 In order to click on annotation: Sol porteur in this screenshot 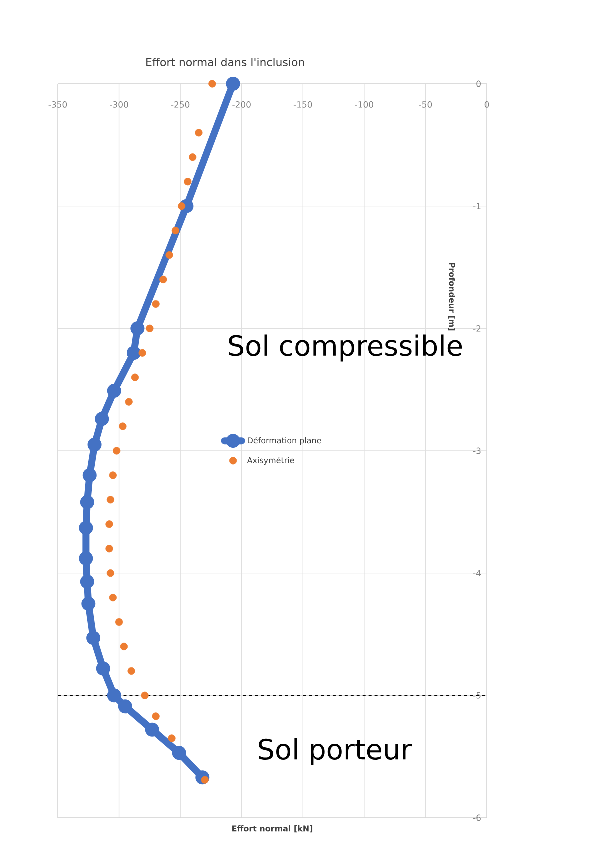, I will do `click(335, 752)`.